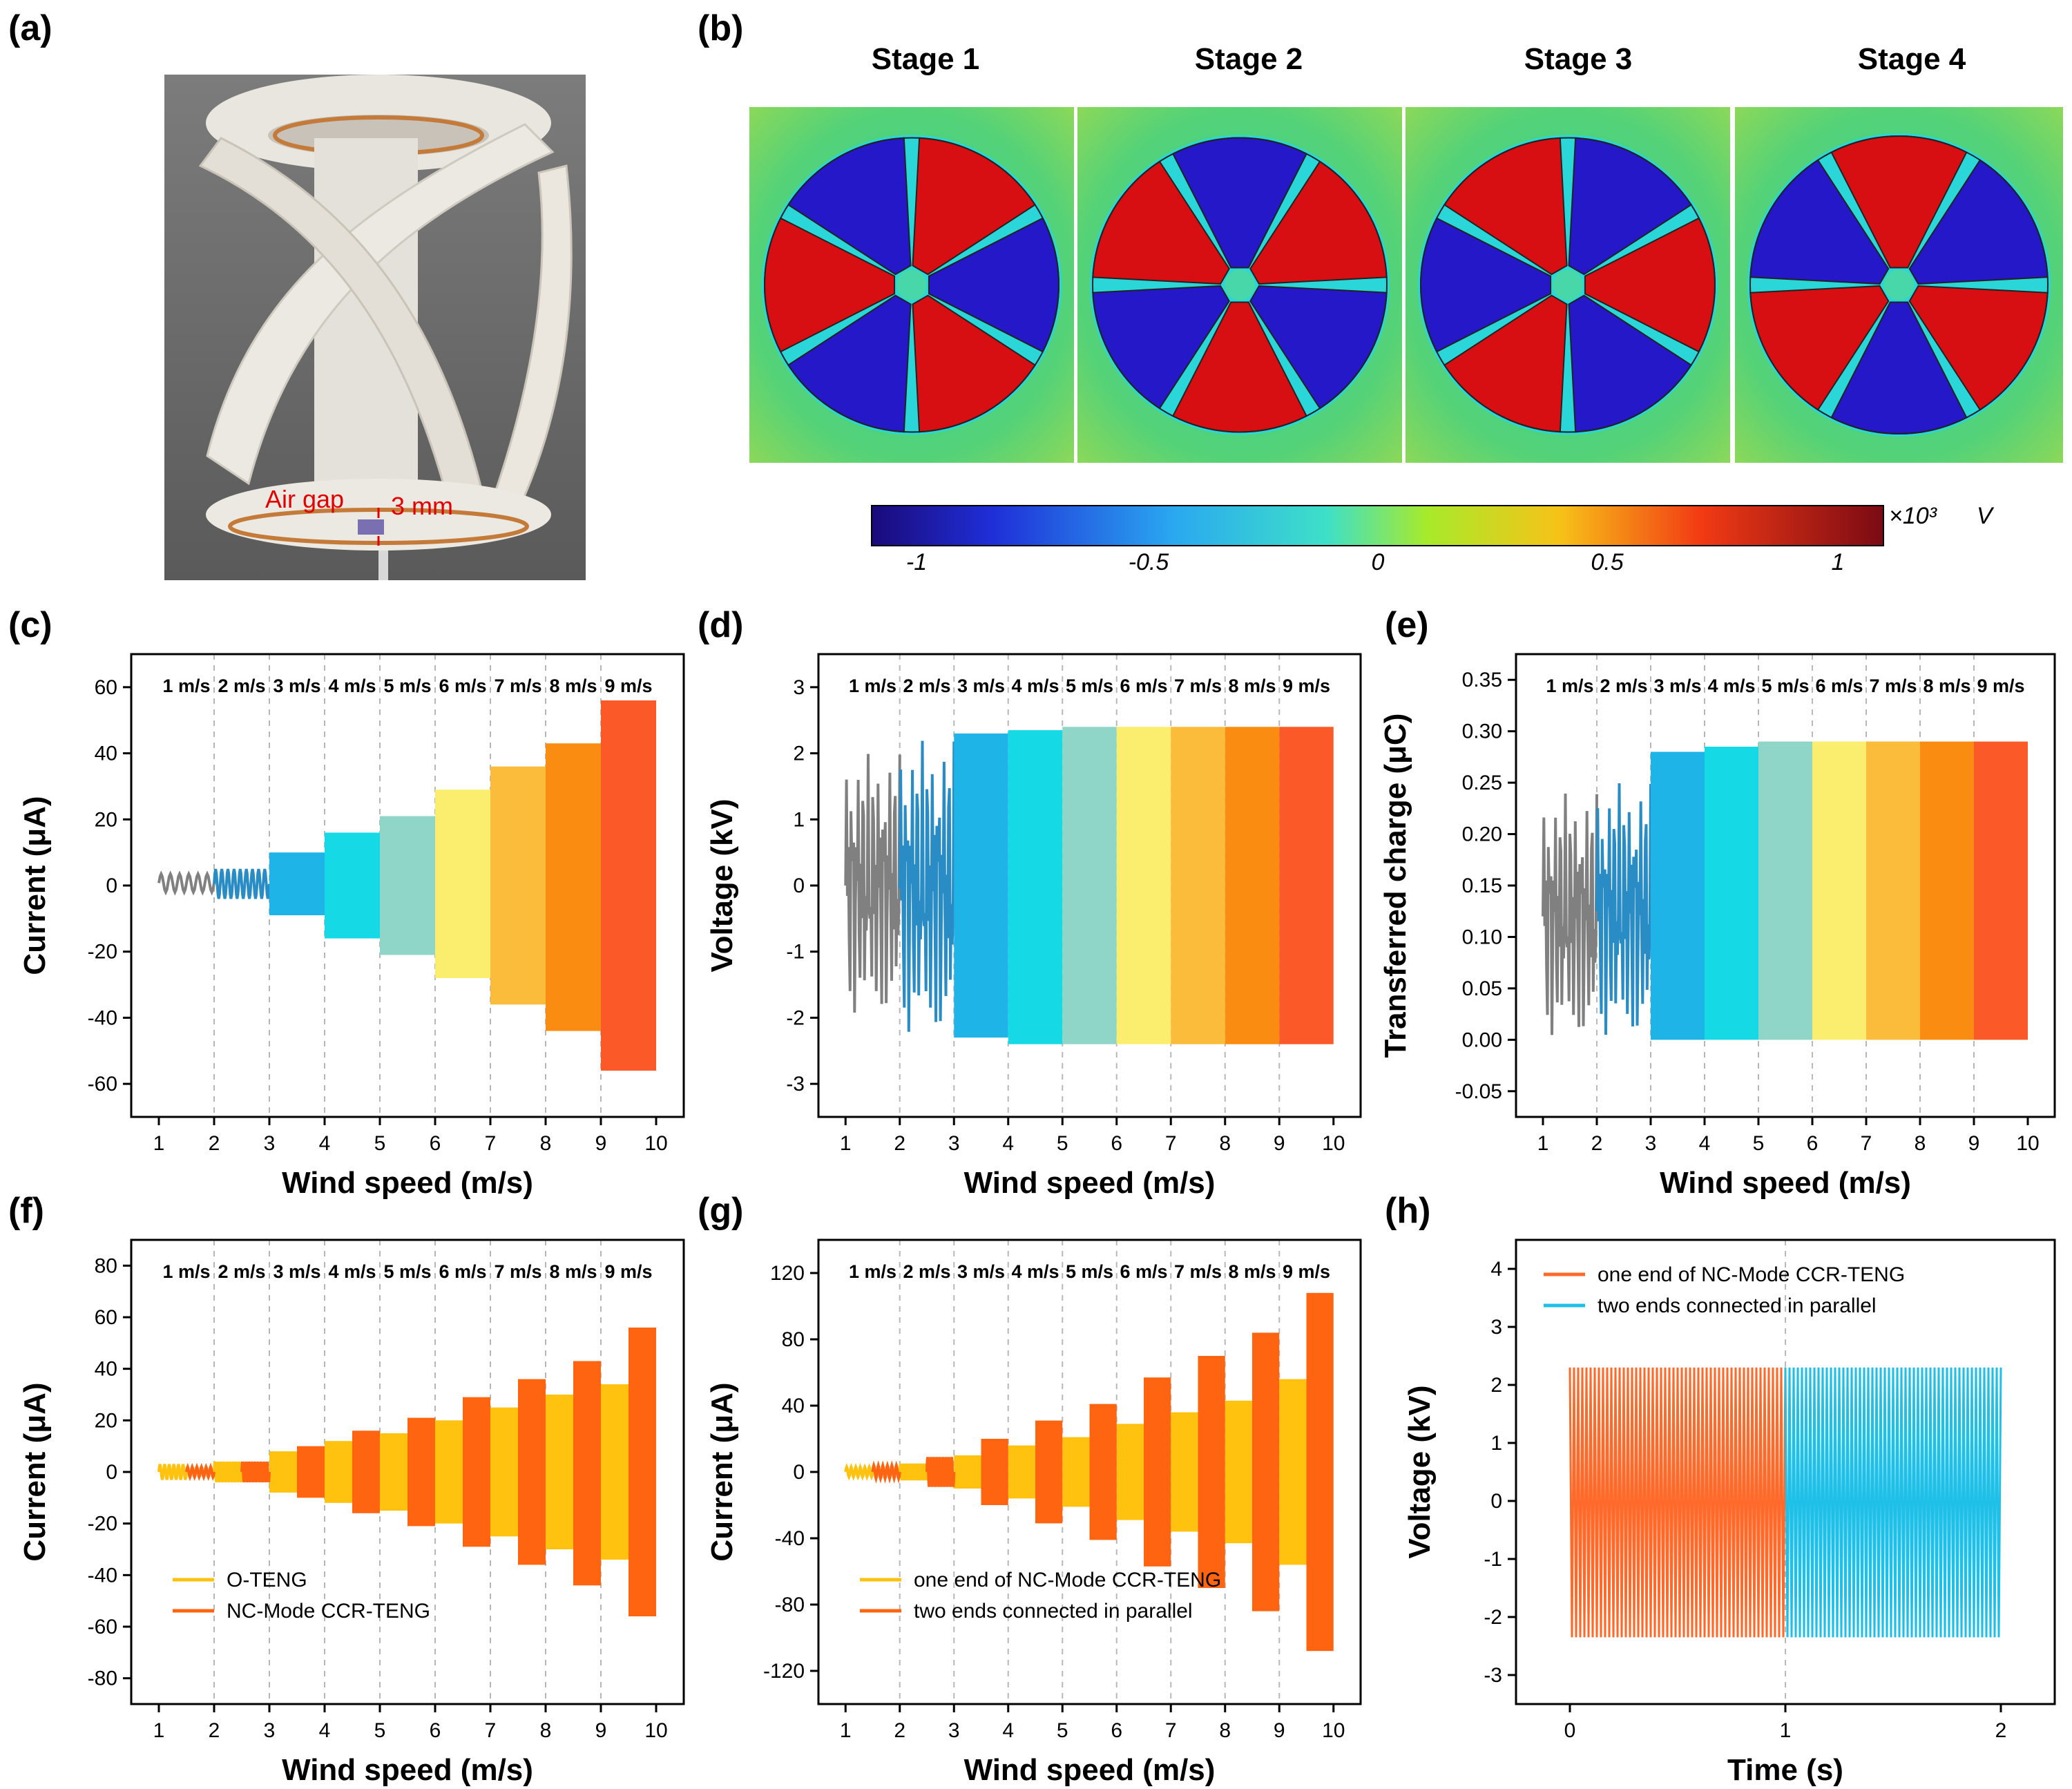  I want to click on x-tick-label: 8, so click(546, 1144).